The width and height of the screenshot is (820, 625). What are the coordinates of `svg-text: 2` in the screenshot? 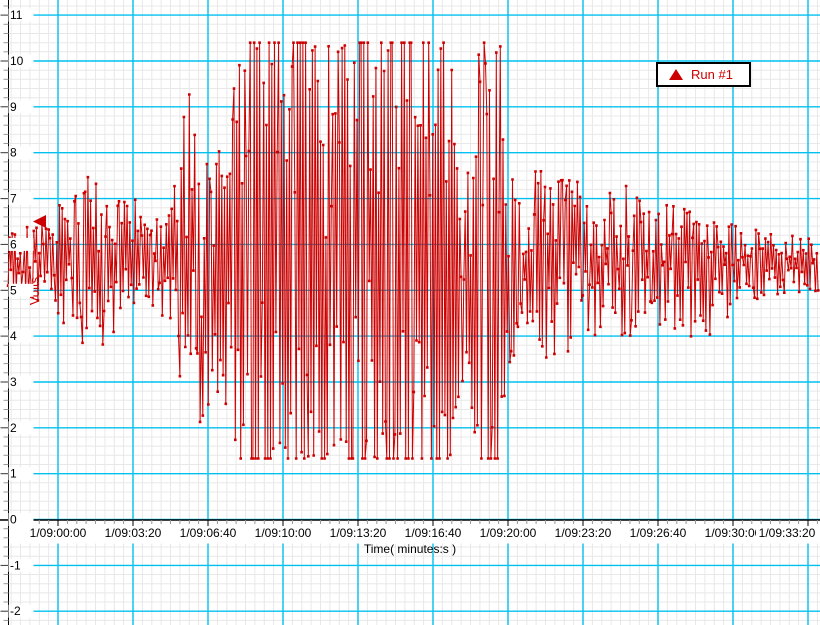 It's located at (13, 428).